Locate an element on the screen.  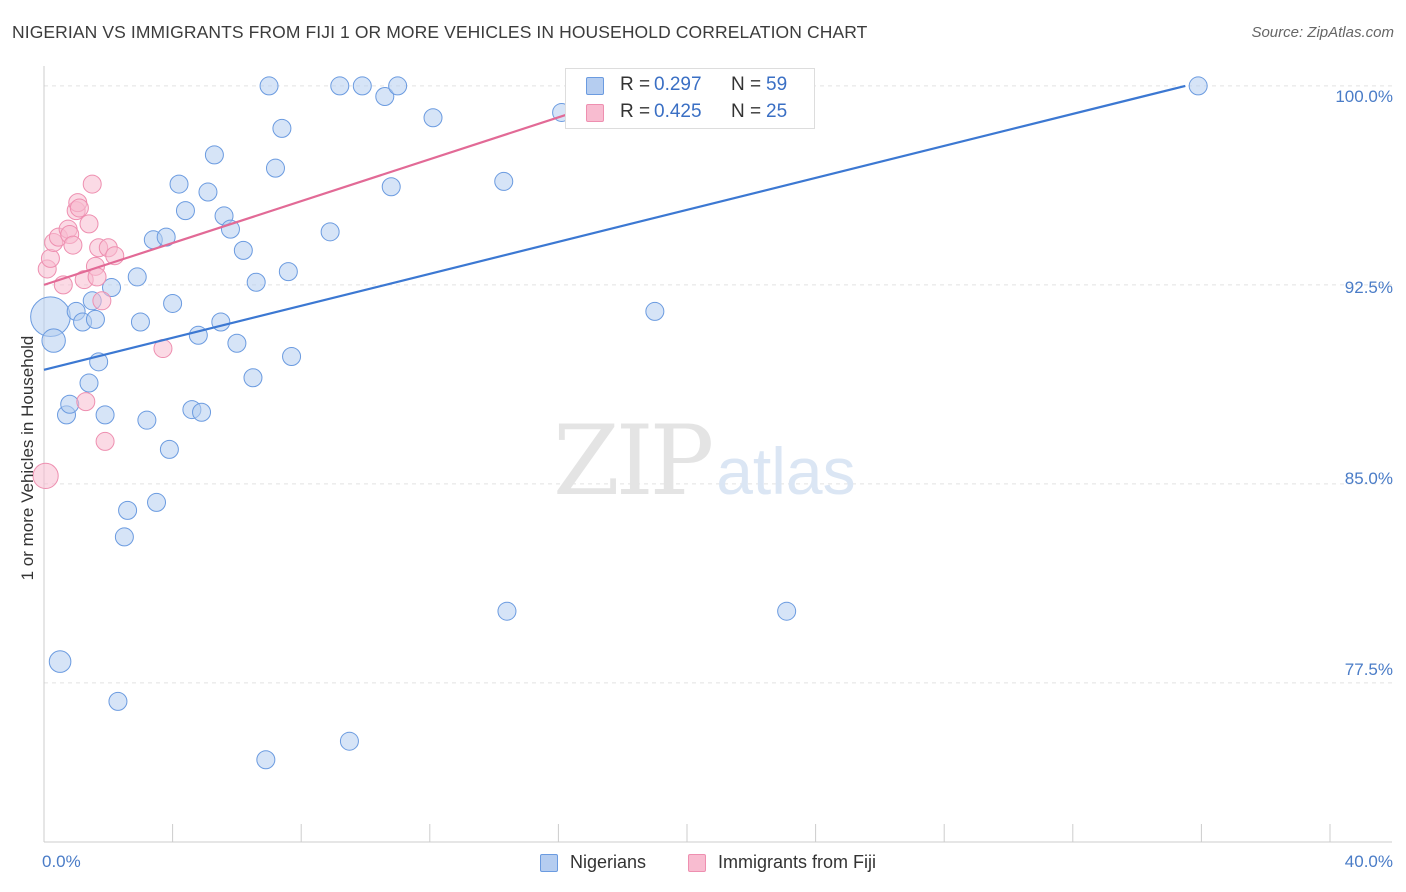
fiji-trend-line is located at coordinates (349, 185).